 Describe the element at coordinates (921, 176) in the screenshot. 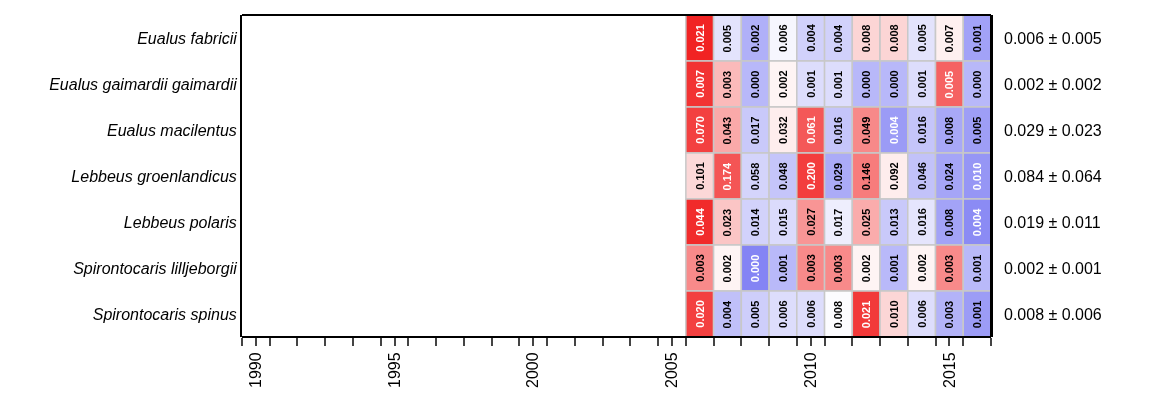

I see `data-label: 0.046` at that location.